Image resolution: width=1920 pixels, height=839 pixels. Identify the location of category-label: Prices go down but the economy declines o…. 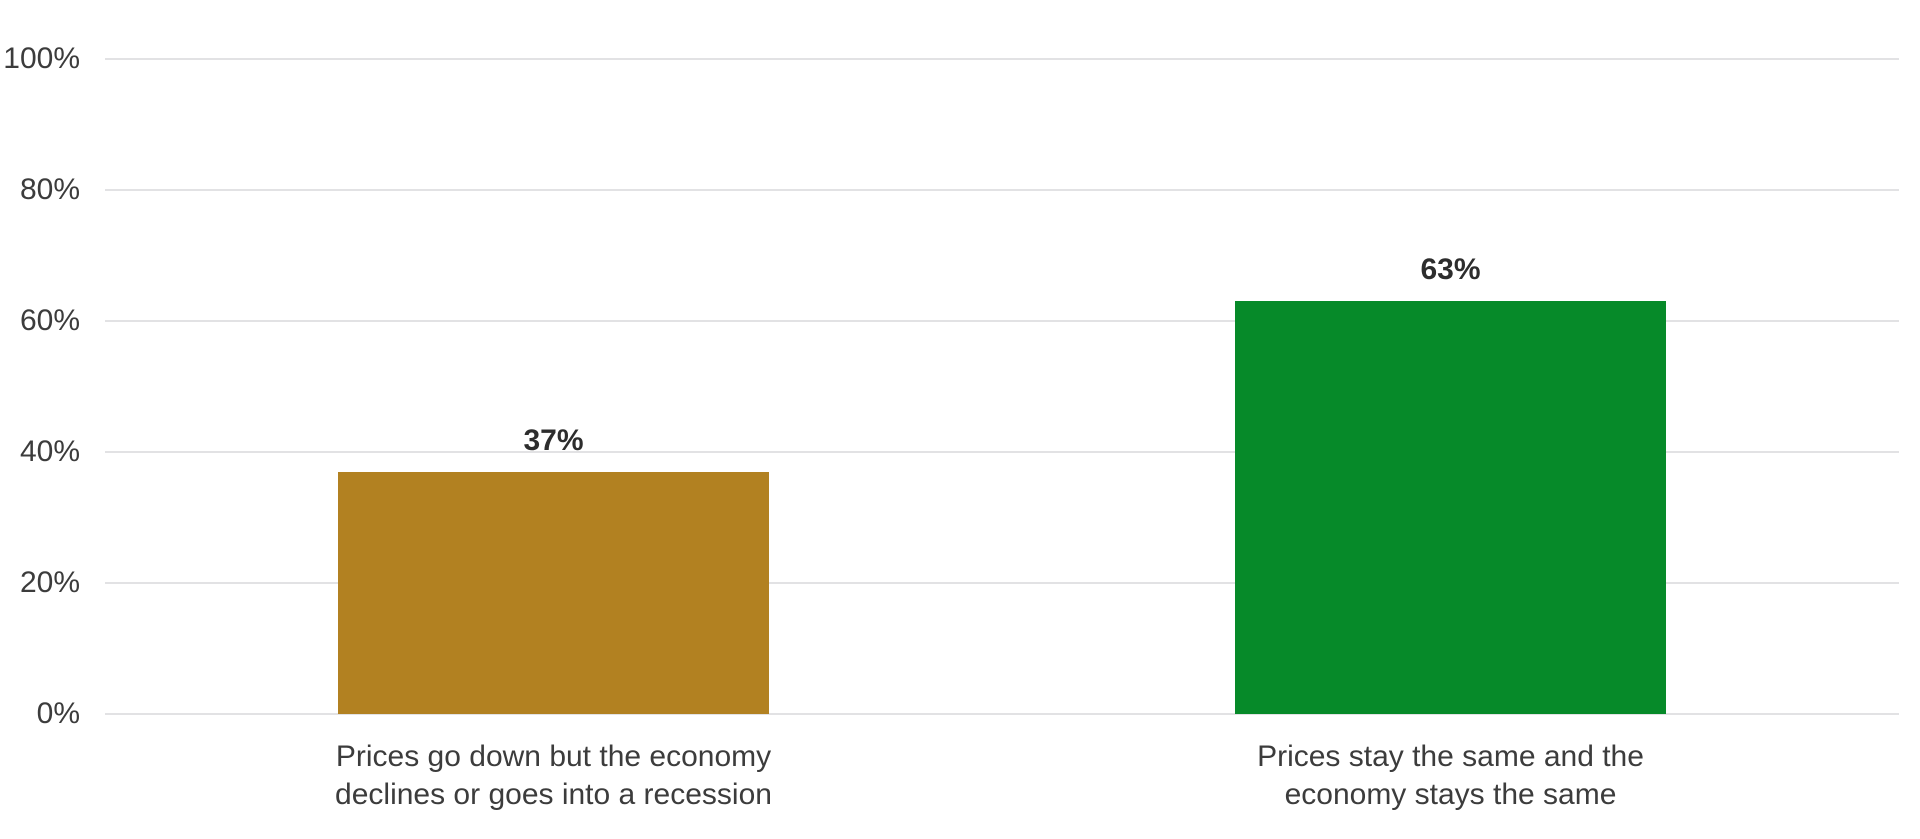
(553, 776).